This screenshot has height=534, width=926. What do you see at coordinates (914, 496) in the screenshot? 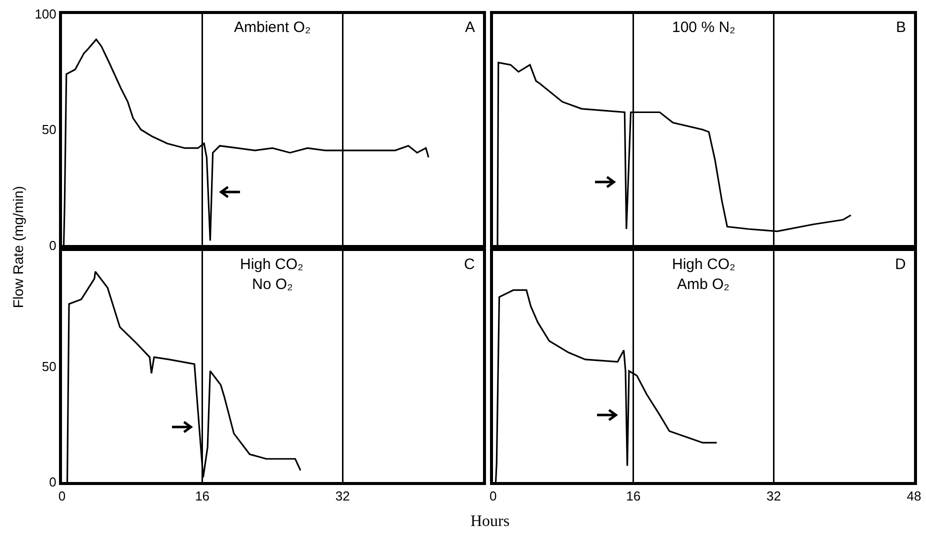
I see `x-tick-label: 48` at bounding box center [914, 496].